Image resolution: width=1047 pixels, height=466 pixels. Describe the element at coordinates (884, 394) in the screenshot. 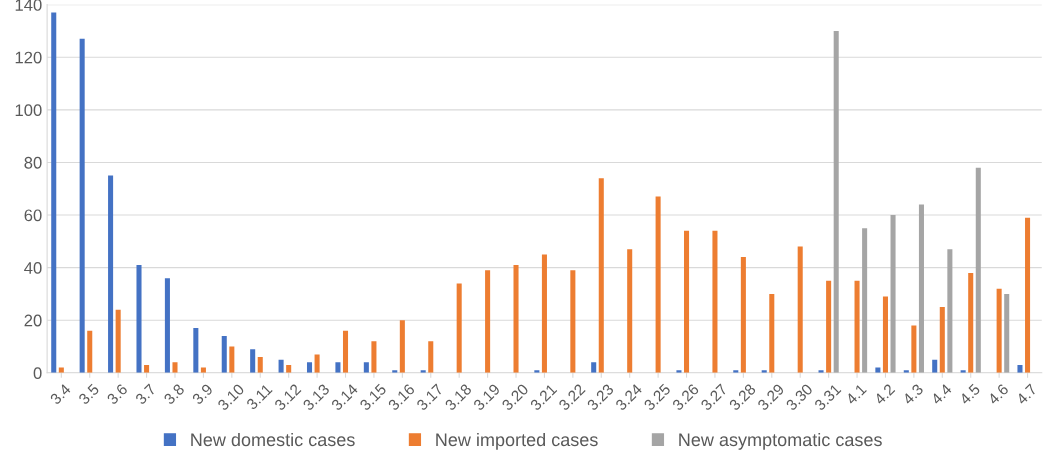

I see `x-tick-label: 4.2` at that location.